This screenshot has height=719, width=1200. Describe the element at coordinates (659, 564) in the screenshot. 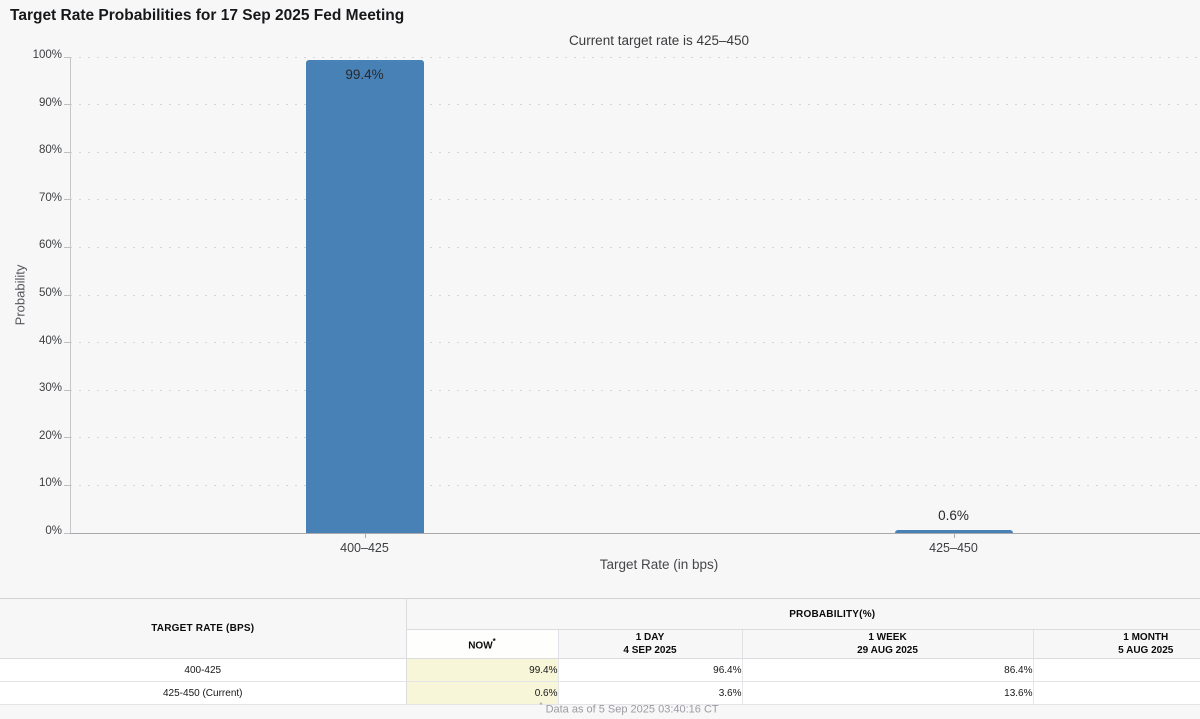

I see `x-axis-title: Target Rate (in bps)` at that location.